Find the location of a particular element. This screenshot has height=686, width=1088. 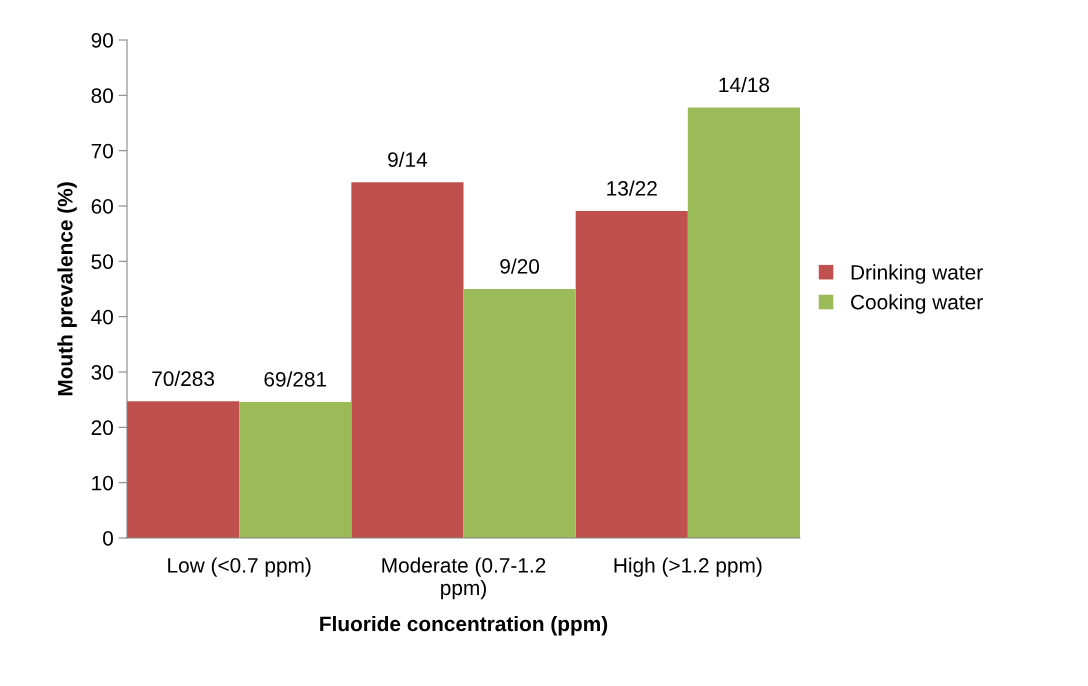

y-tick-label: 60 is located at coordinates (102, 206).